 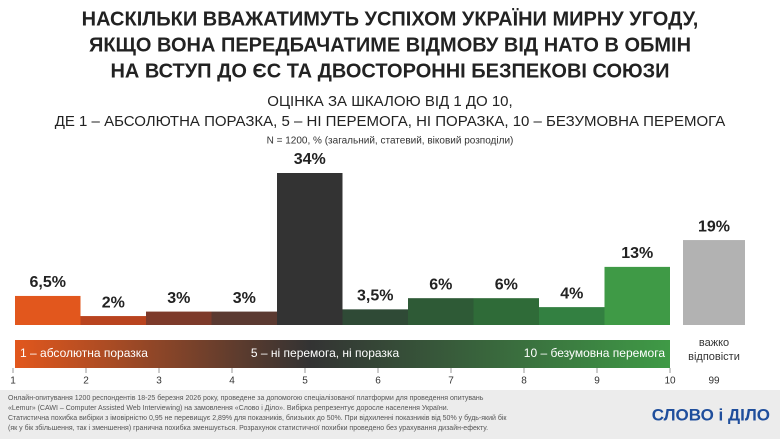 I want to click on x-tick-label: 10, so click(x=670, y=381).